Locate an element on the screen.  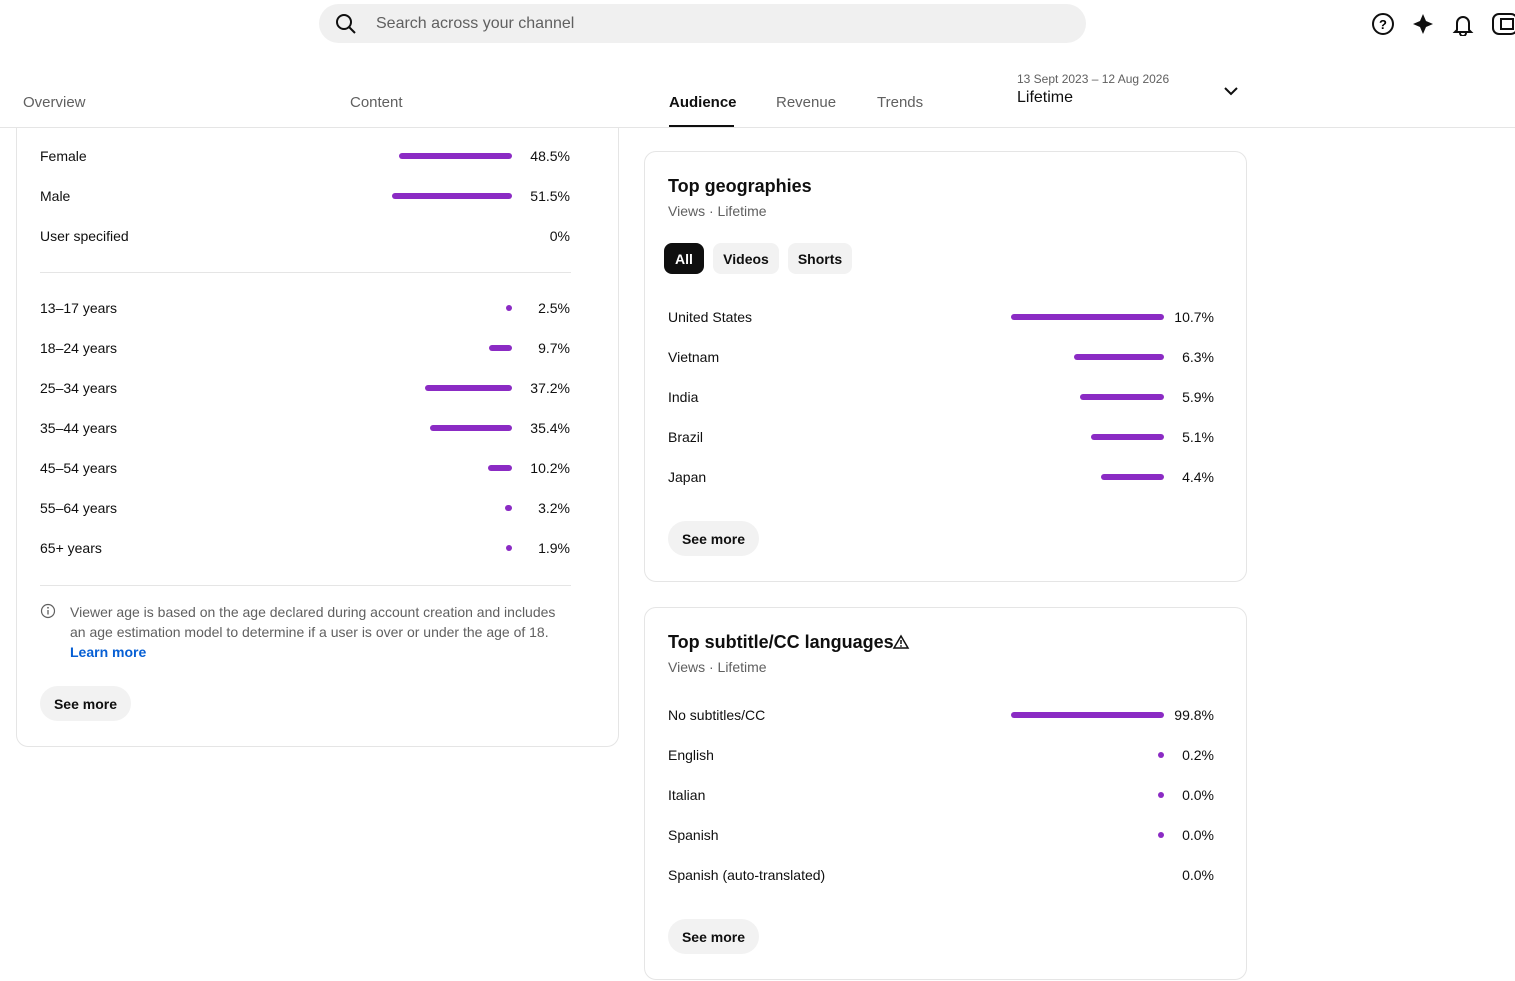
row-label: Male is located at coordinates (55, 196).